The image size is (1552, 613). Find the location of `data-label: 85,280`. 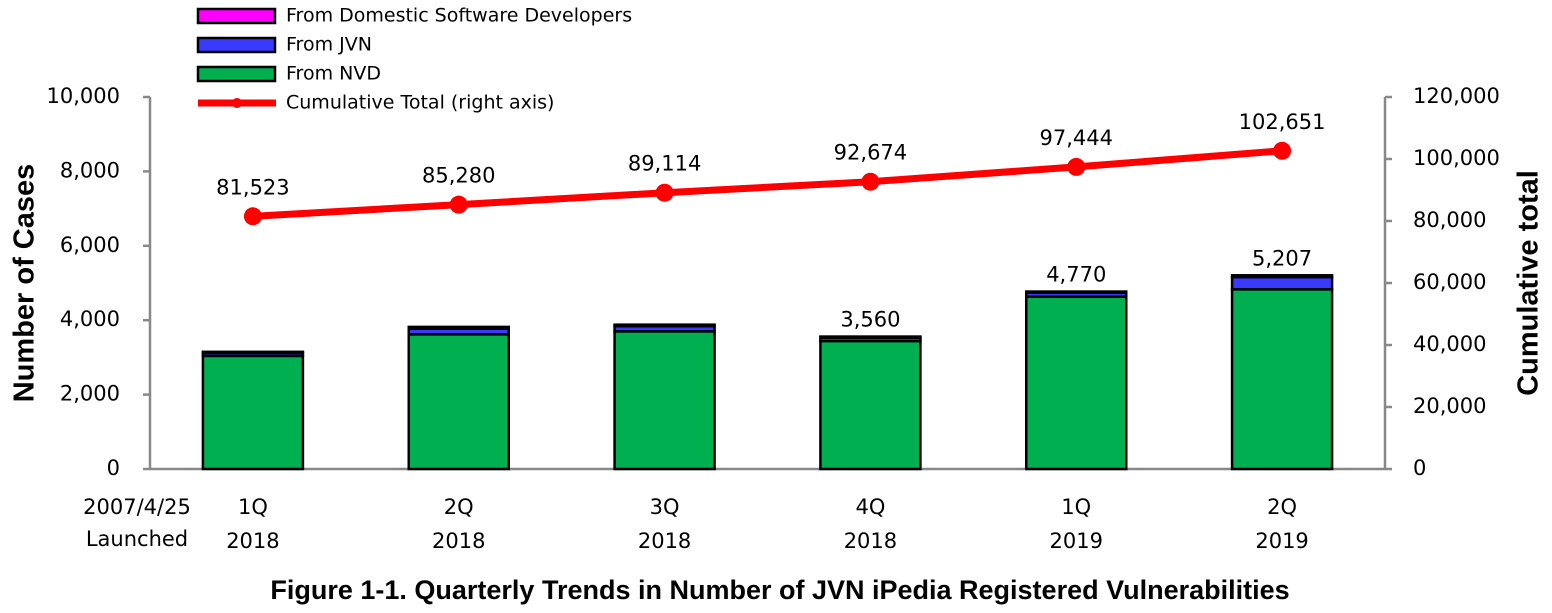

data-label: 85,280 is located at coordinates (458, 176).